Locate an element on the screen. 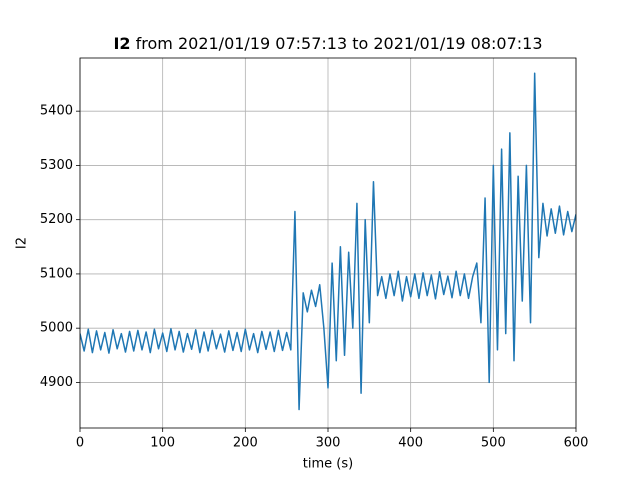 The image size is (640, 480). x-tick-label: 500 is located at coordinates (493, 443).